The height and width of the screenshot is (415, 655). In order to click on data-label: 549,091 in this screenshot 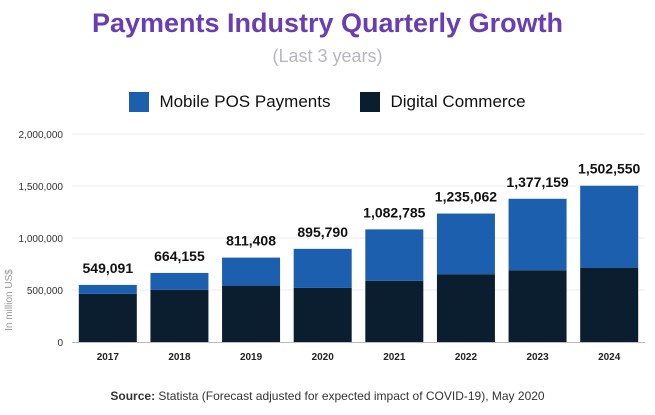, I will do `click(108, 268)`.